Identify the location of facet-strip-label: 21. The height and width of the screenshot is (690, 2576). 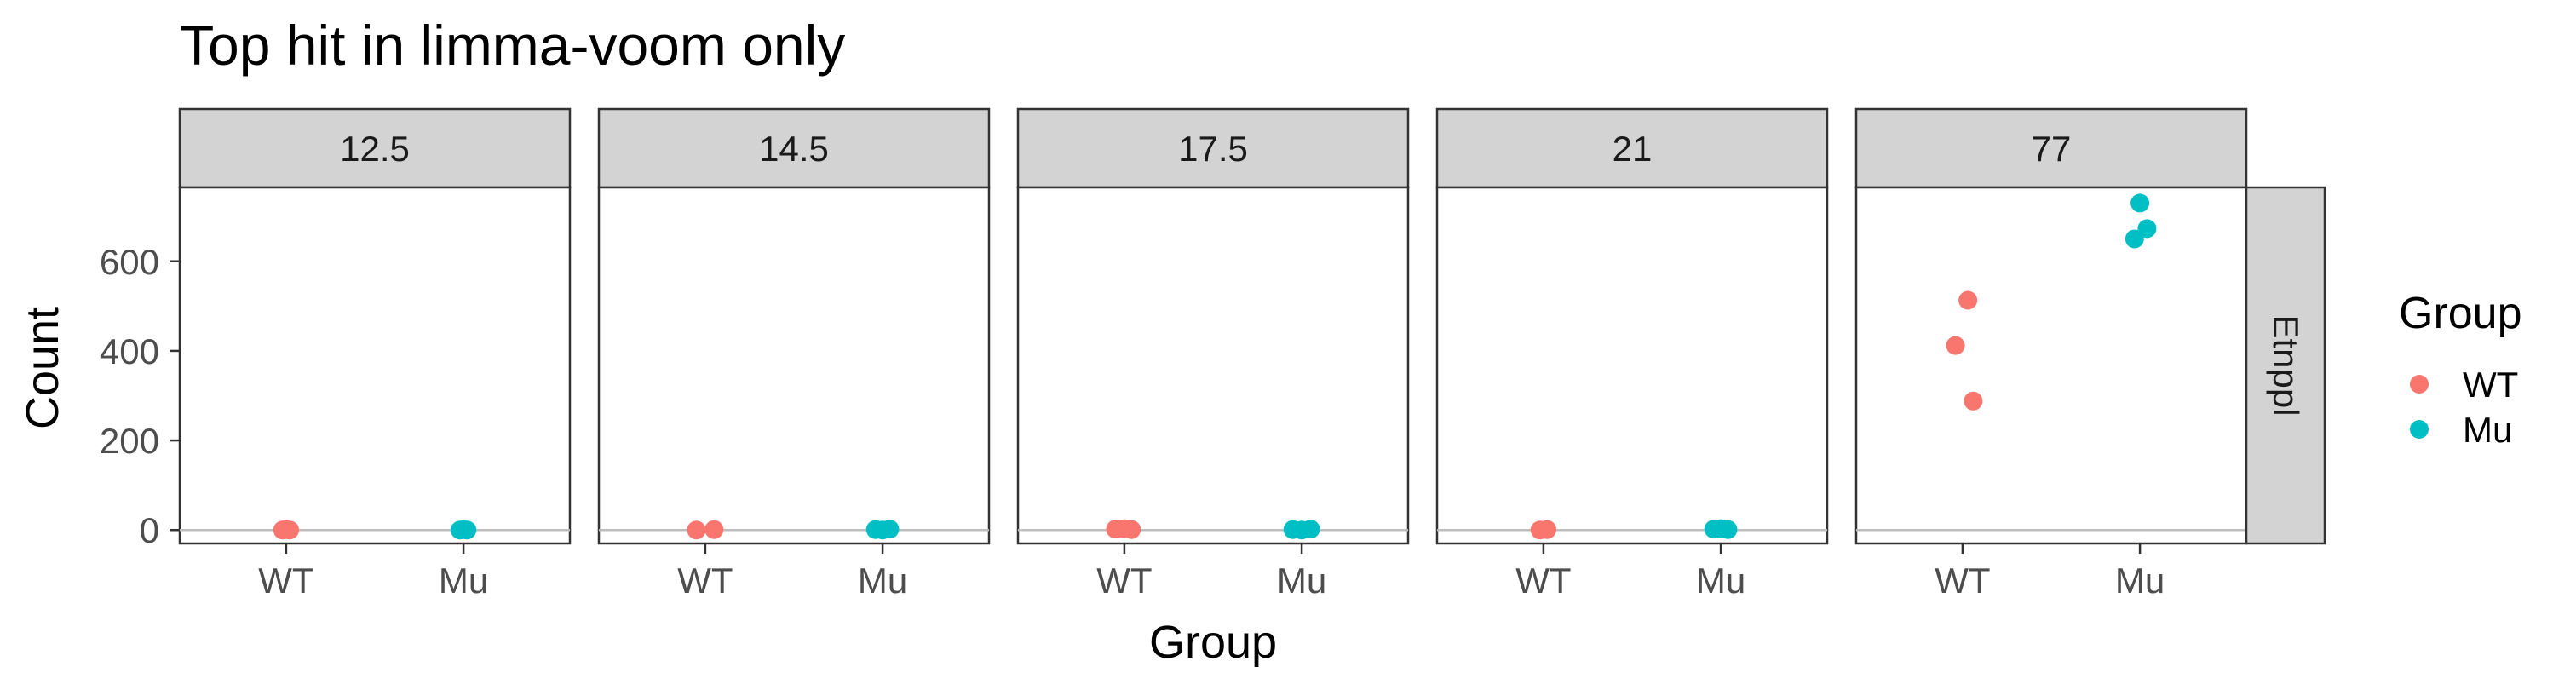
(1633, 149).